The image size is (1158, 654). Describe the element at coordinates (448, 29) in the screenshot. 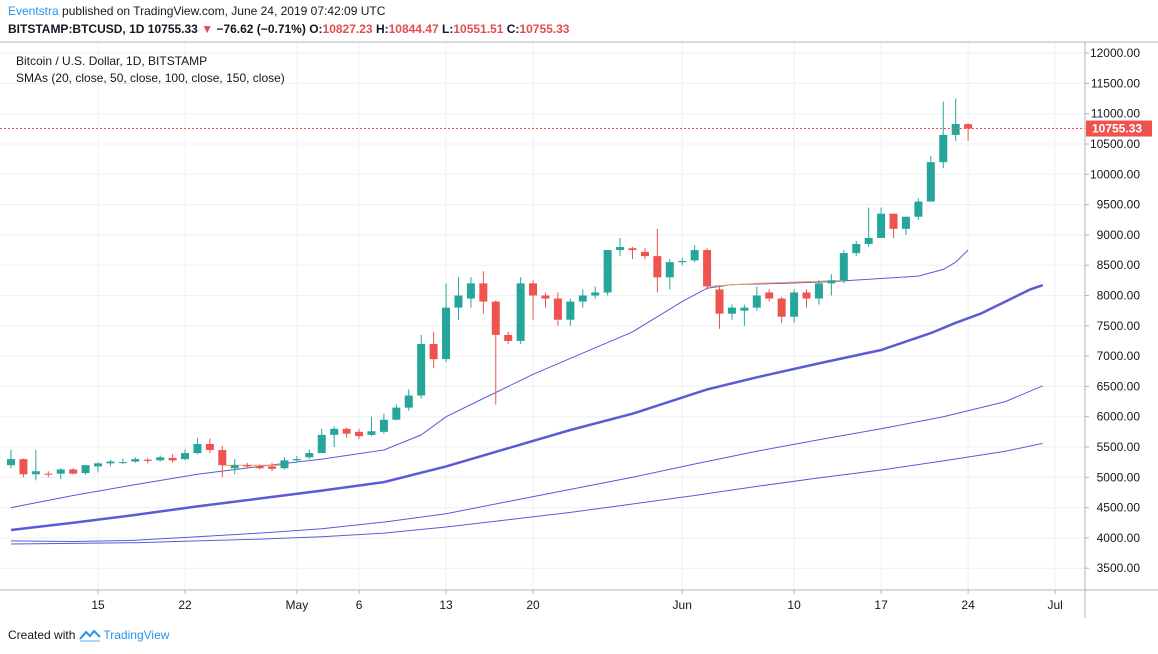

I see `low-label: L:` at that location.